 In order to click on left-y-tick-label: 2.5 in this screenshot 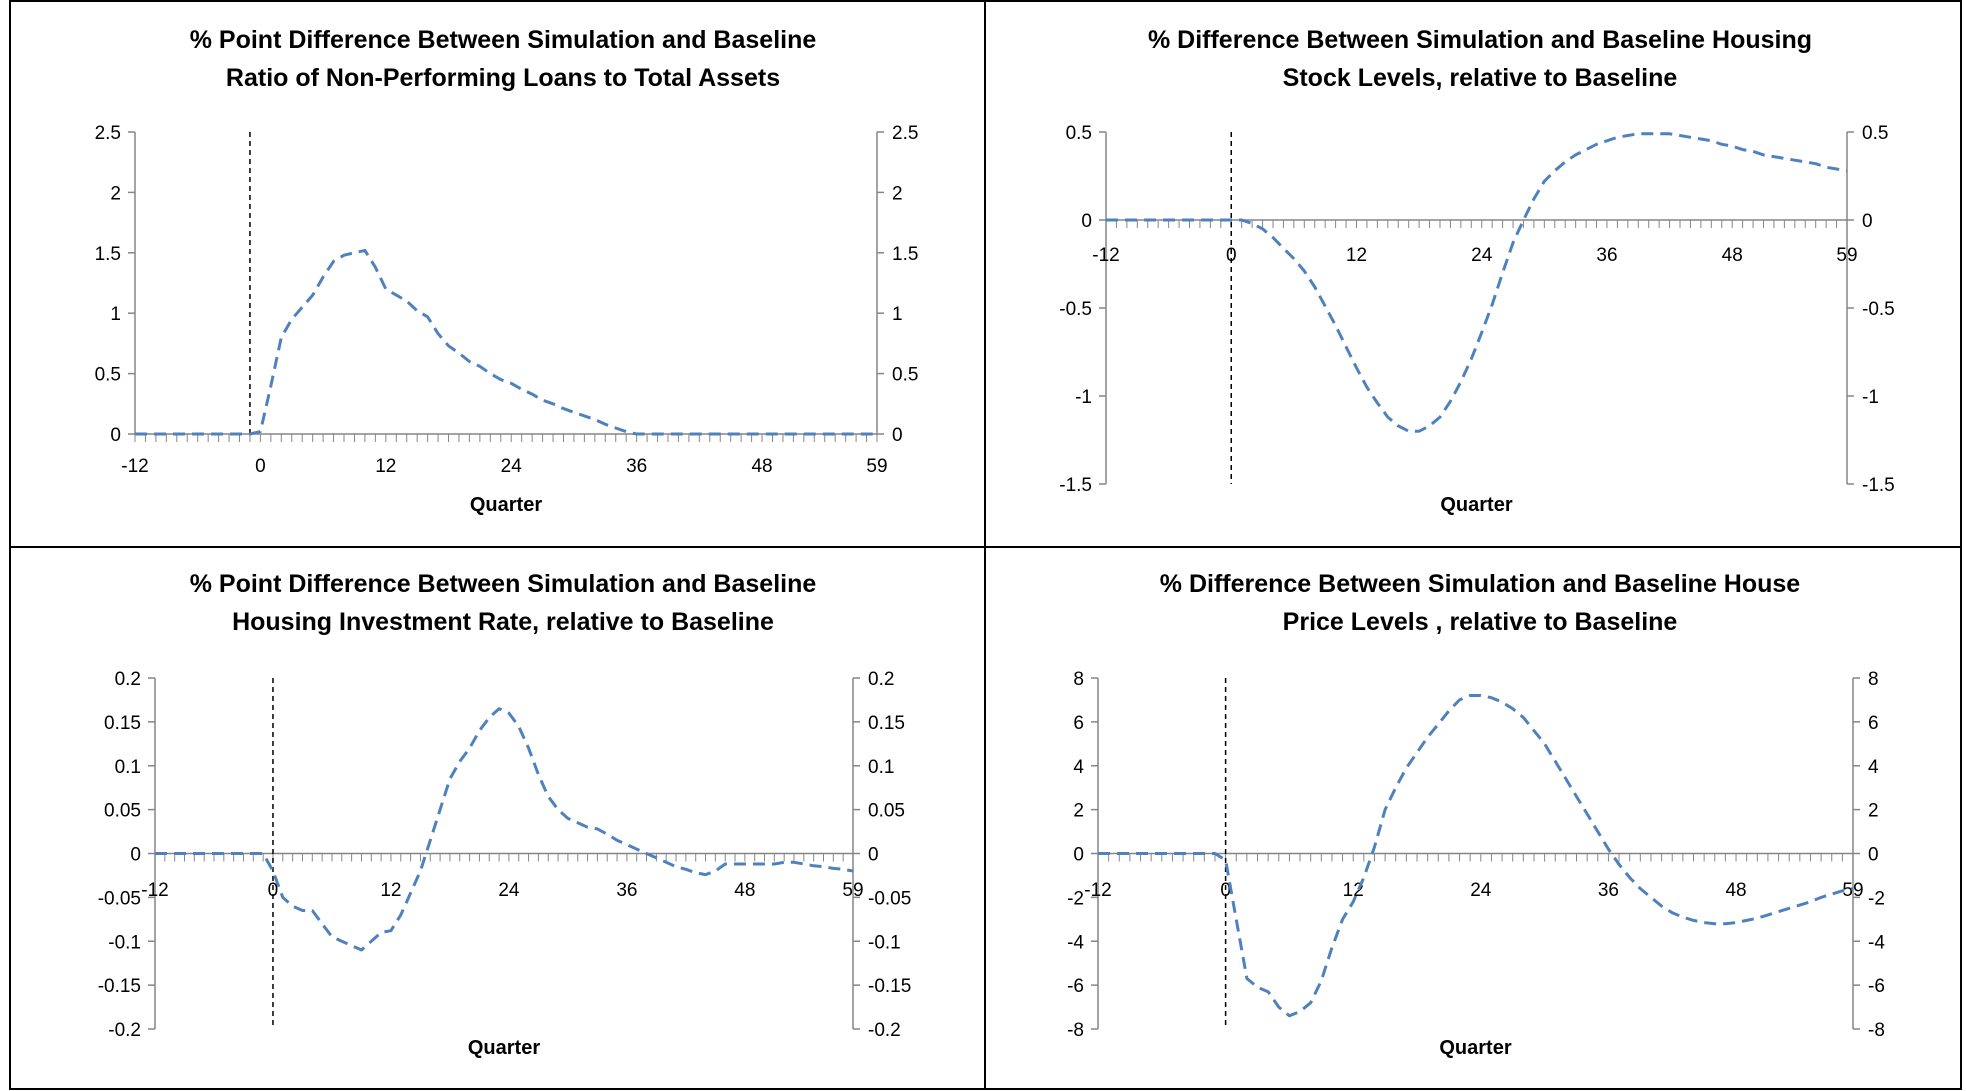, I will do `click(108, 133)`.